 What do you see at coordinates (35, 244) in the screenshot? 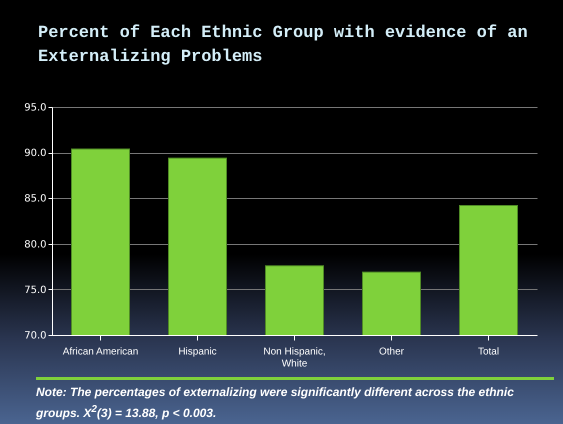
I see `y-tick-label: 80.0` at bounding box center [35, 244].